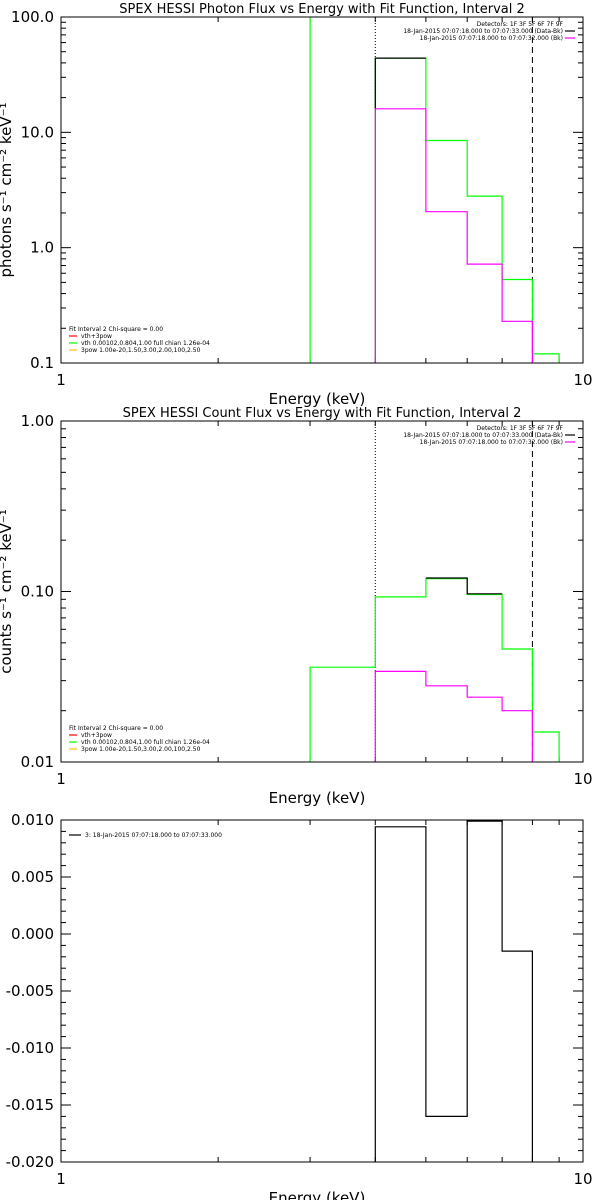  What do you see at coordinates (30, 1048) in the screenshot?
I see `y-tick-label: -0.010` at bounding box center [30, 1048].